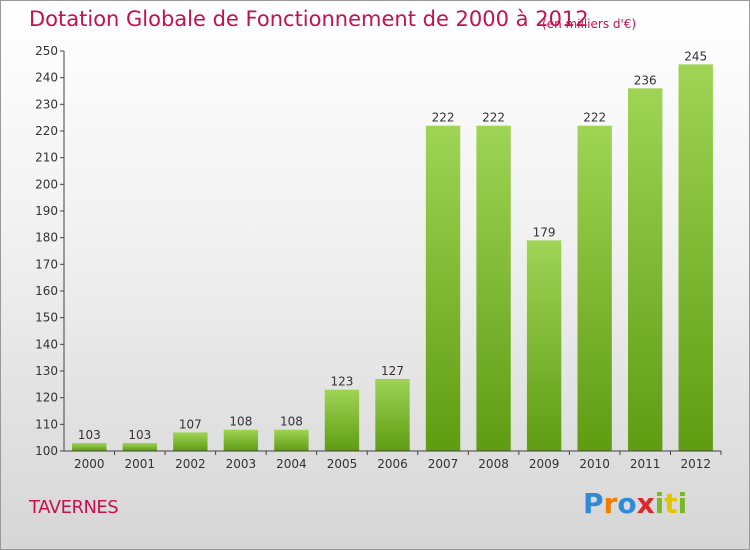  Describe the element at coordinates (46, 131) in the screenshot. I see `y-tick-label: 220` at that location.